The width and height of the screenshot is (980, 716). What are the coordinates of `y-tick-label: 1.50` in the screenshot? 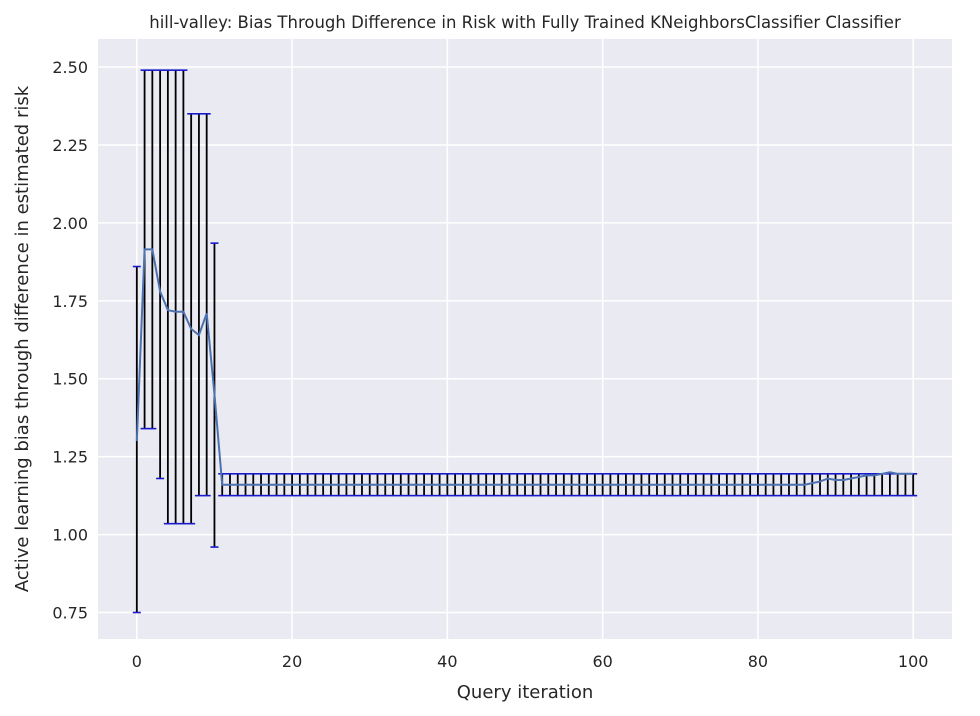 It's located at (70, 379).